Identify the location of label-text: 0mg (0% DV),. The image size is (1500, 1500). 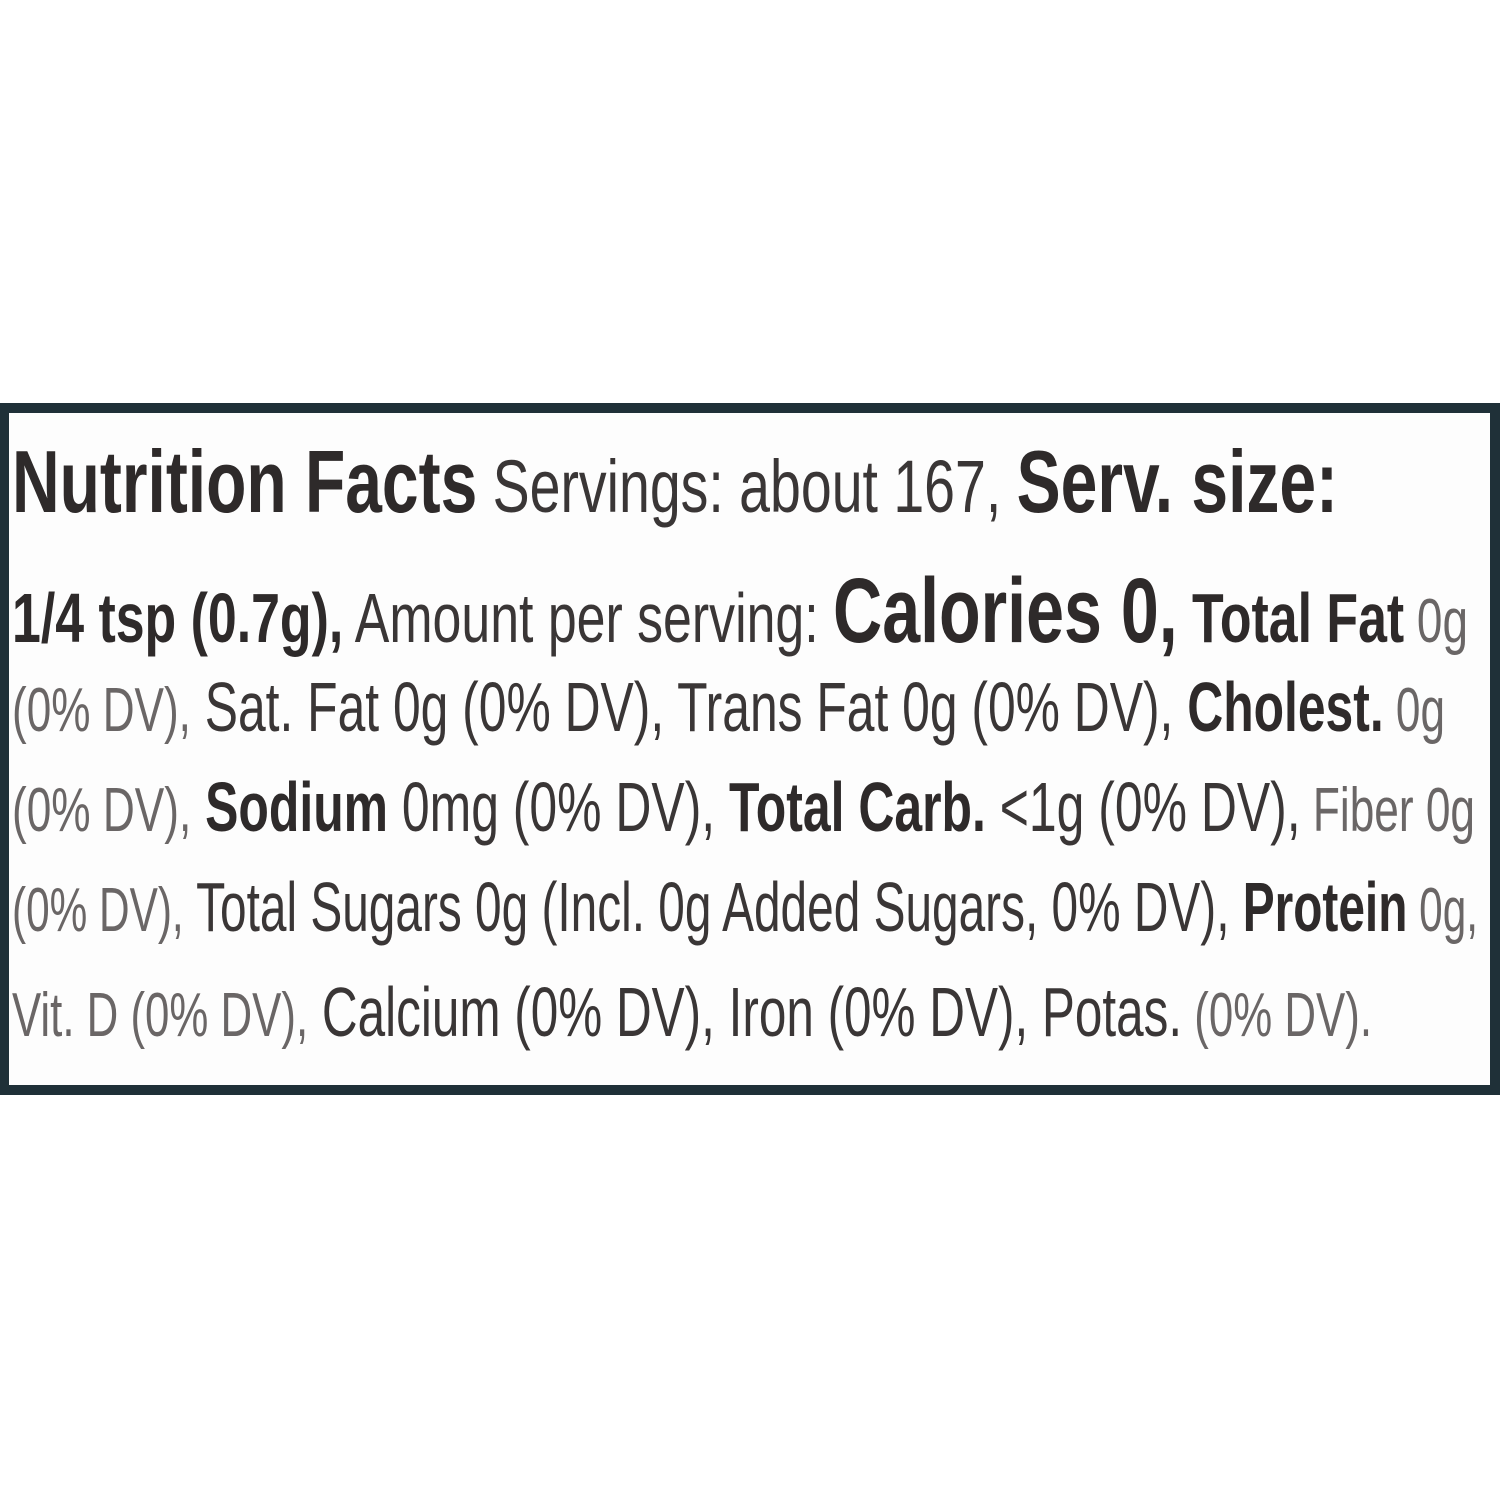
(559, 807).